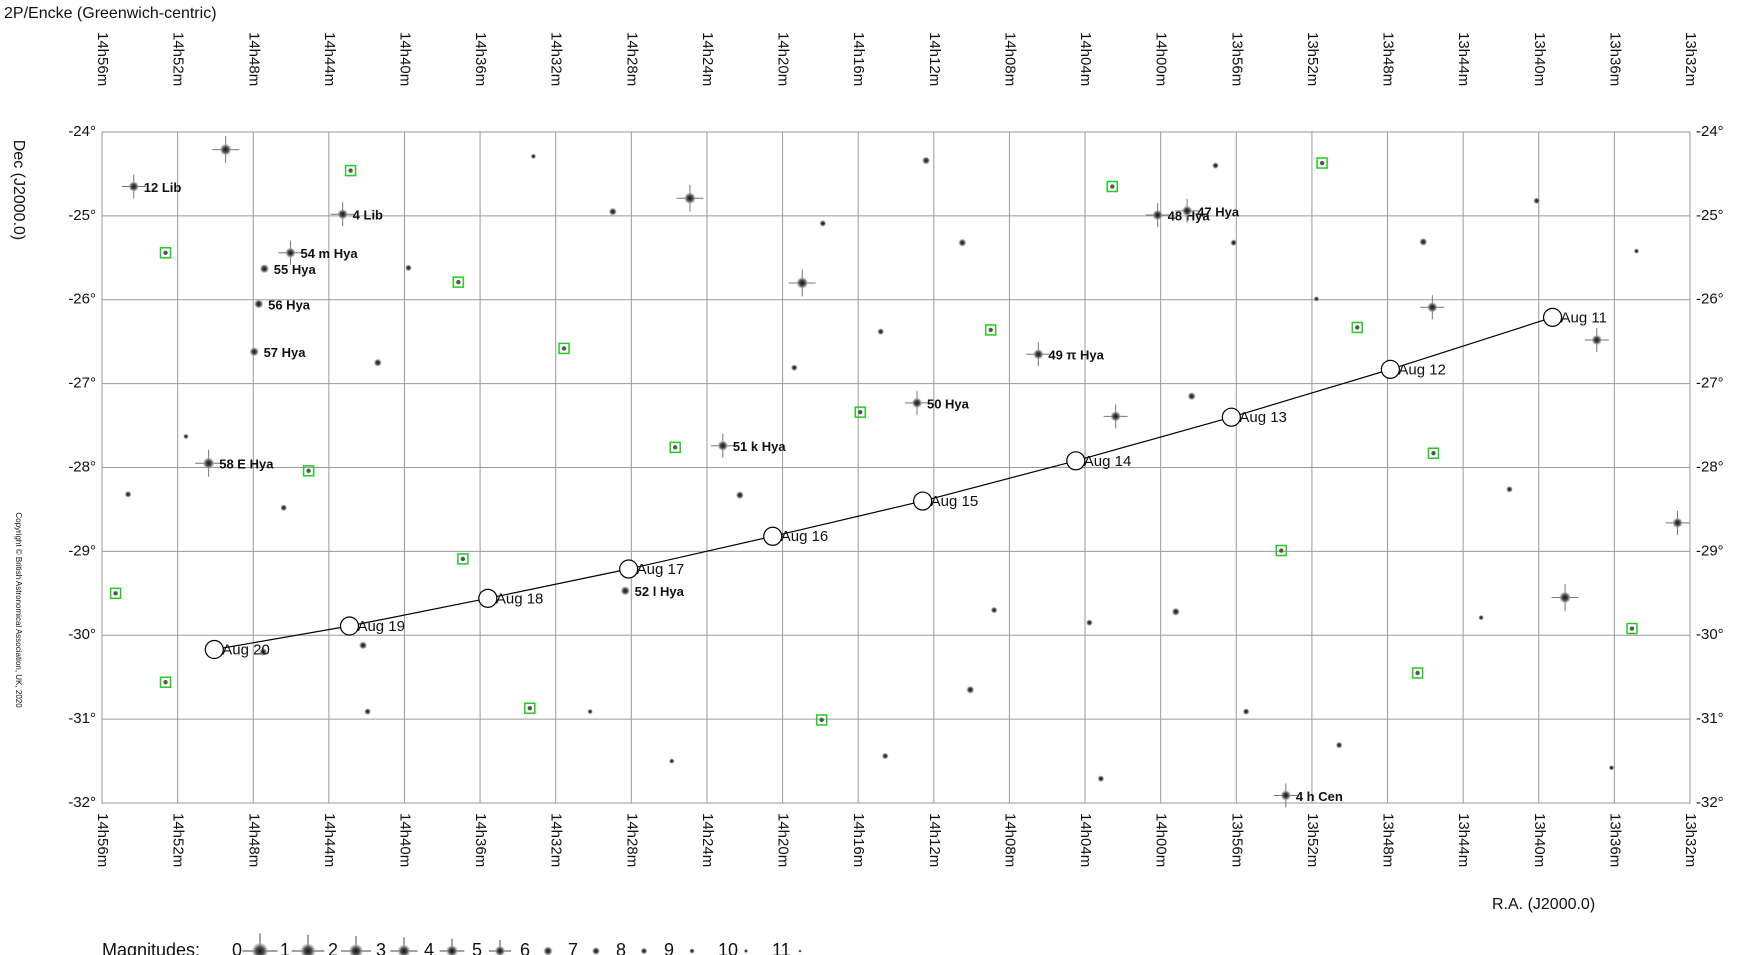  I want to click on x-tick-label-bottom: 14h20m, so click(783, 840).